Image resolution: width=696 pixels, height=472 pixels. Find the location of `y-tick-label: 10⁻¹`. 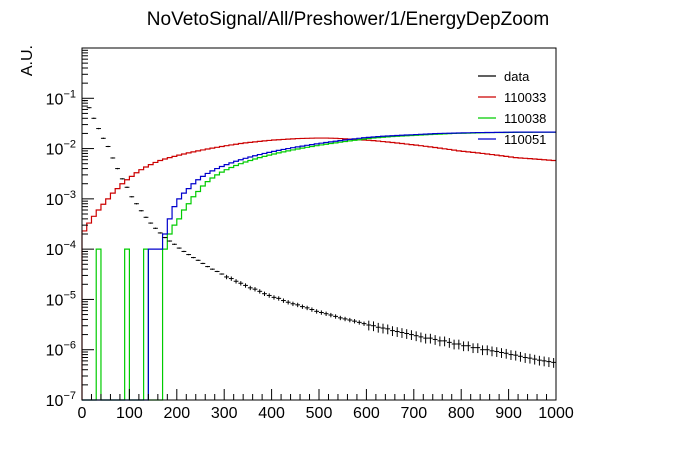

y-tick-label: 10⁻¹ is located at coordinates (61, 98).